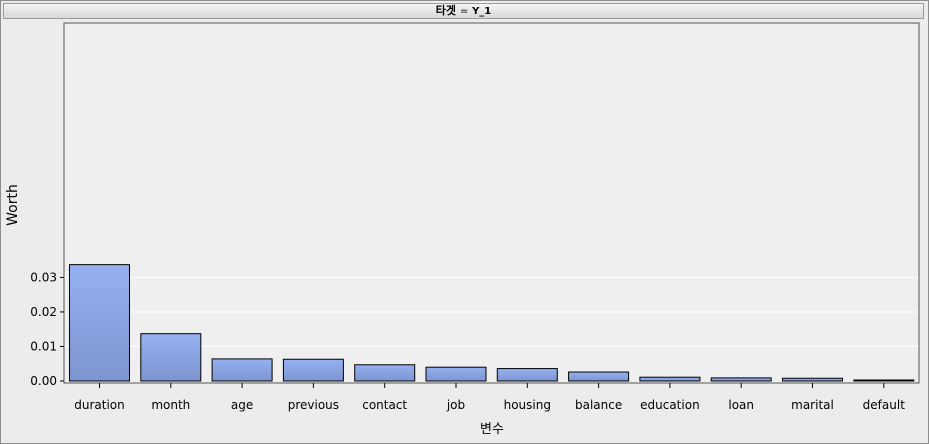 This screenshot has width=929, height=444. I want to click on y-tick-label: 0.00, so click(43, 381).